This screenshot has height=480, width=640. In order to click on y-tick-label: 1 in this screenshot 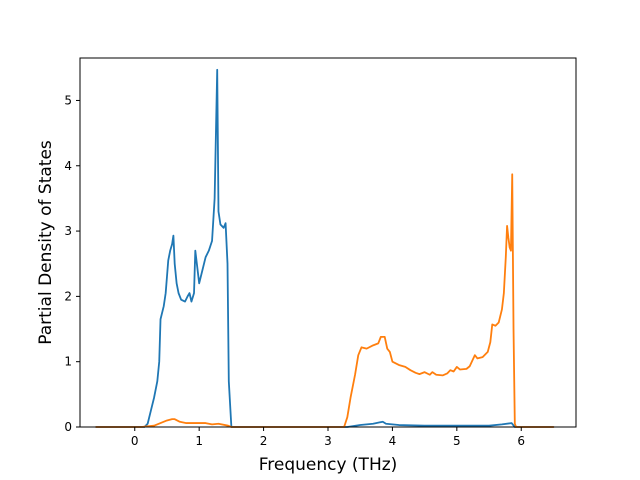, I will do `click(68, 362)`.